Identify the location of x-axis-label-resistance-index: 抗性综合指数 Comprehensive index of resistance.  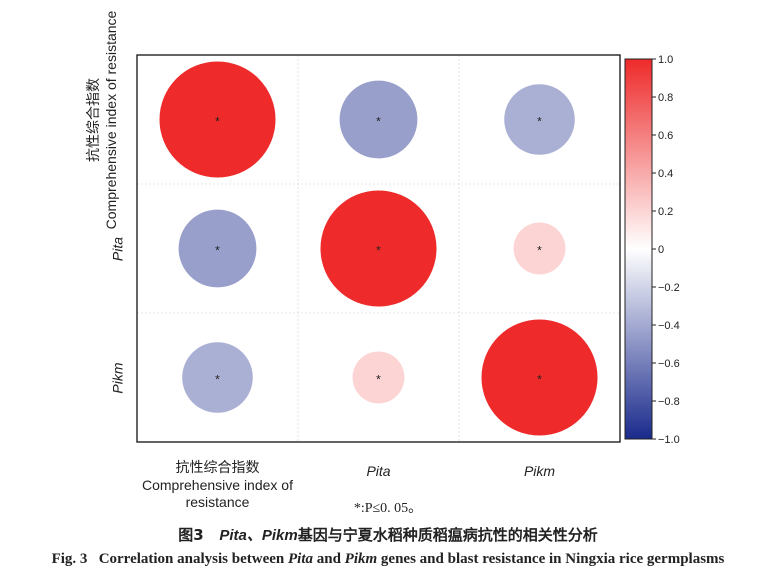
(217, 485).